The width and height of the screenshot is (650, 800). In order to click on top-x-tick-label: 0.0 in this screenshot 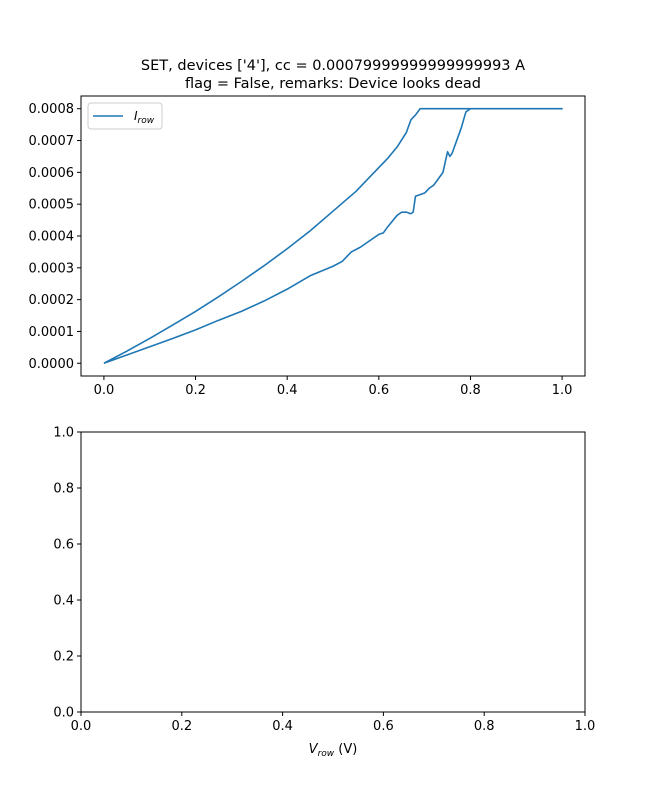, I will do `click(104, 390)`.